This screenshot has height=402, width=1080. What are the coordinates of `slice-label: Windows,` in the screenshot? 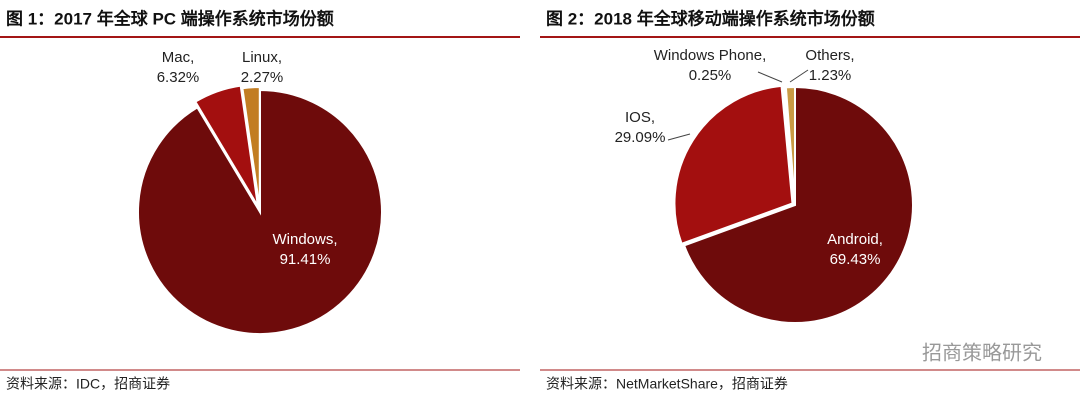 It's located at (304, 239).